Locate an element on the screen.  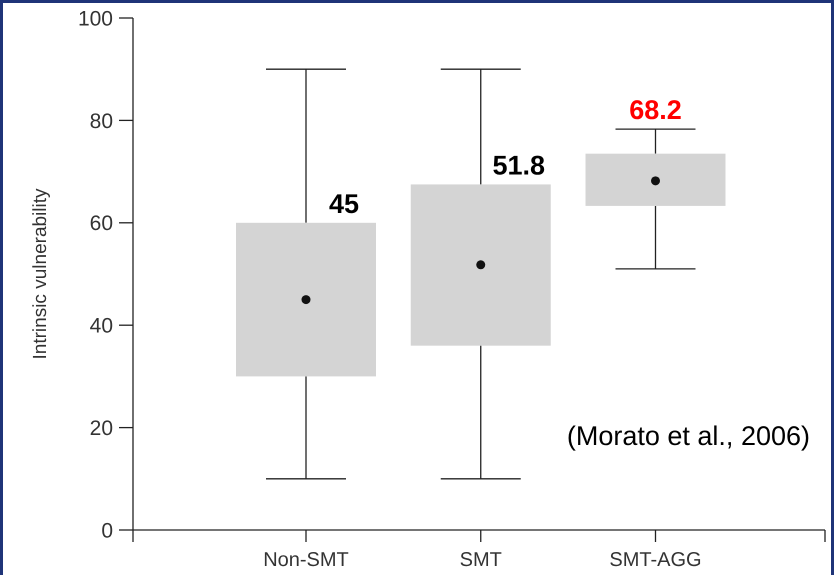
annotation: 51.8 is located at coordinates (519, 165).